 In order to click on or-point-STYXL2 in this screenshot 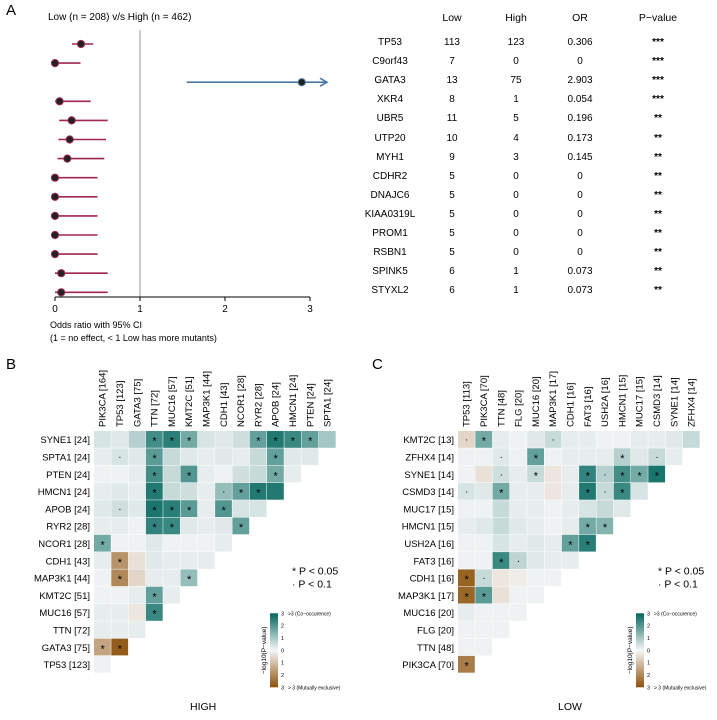, I will do `click(61, 292)`.